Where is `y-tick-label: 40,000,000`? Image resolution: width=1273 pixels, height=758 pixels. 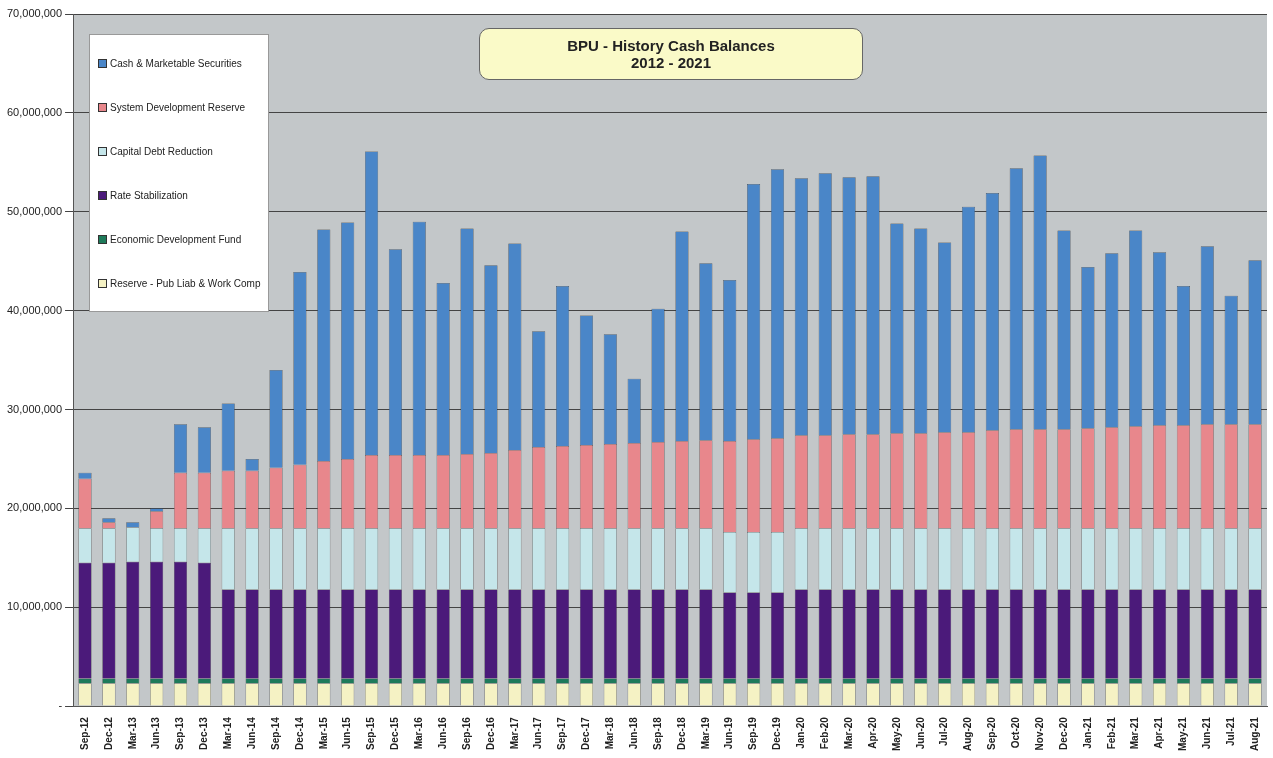 y-tick-label: 40,000,000 is located at coordinates (34, 309).